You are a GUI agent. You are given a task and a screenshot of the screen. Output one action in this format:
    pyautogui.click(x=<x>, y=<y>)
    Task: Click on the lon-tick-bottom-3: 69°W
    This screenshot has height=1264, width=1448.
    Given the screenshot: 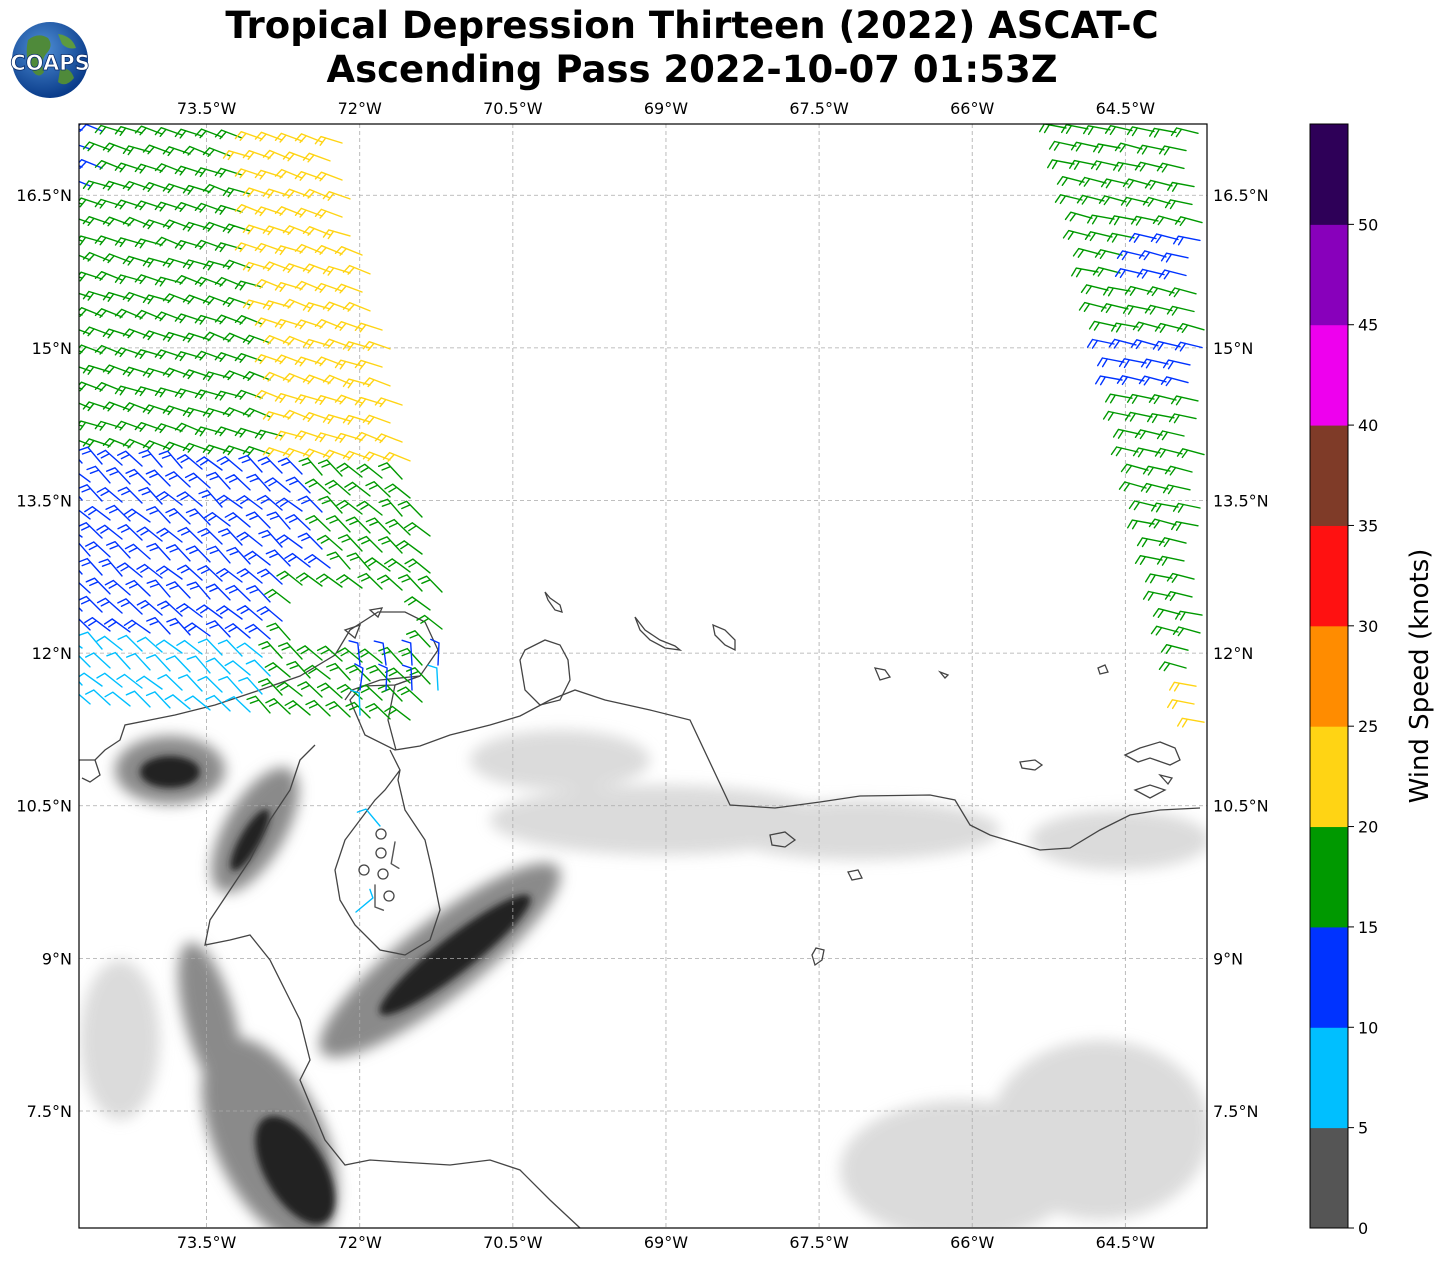 What is the action you would take?
    pyautogui.click(x=666, y=1242)
    